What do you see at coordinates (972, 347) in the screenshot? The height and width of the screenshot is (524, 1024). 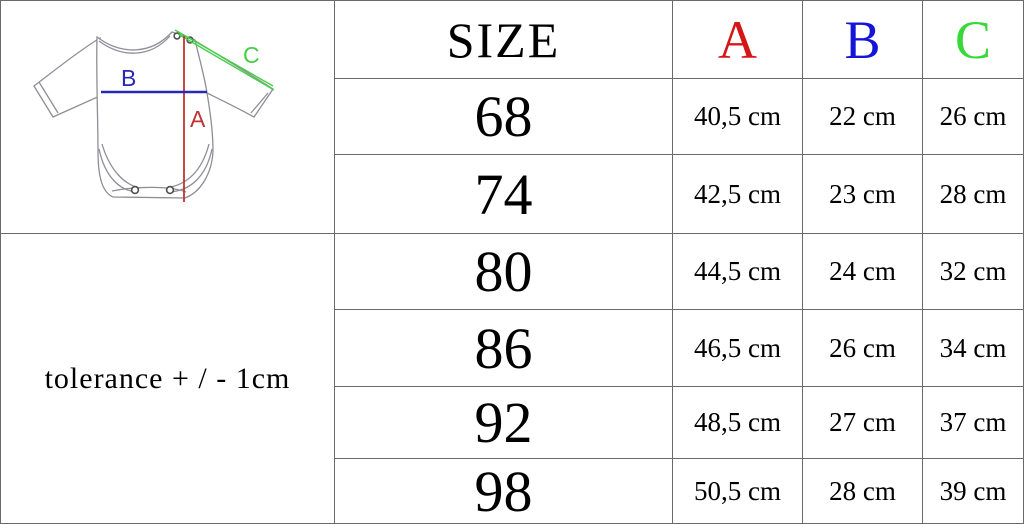 I see `measure-c-cell: 34 cm` at bounding box center [972, 347].